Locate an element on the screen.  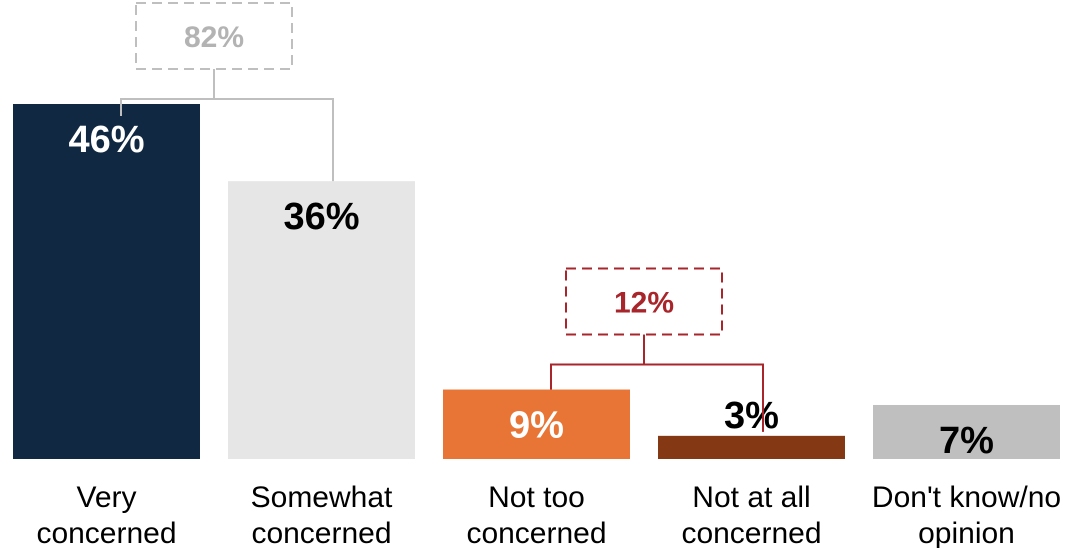
data-label-3: 3% is located at coordinates (751, 416).